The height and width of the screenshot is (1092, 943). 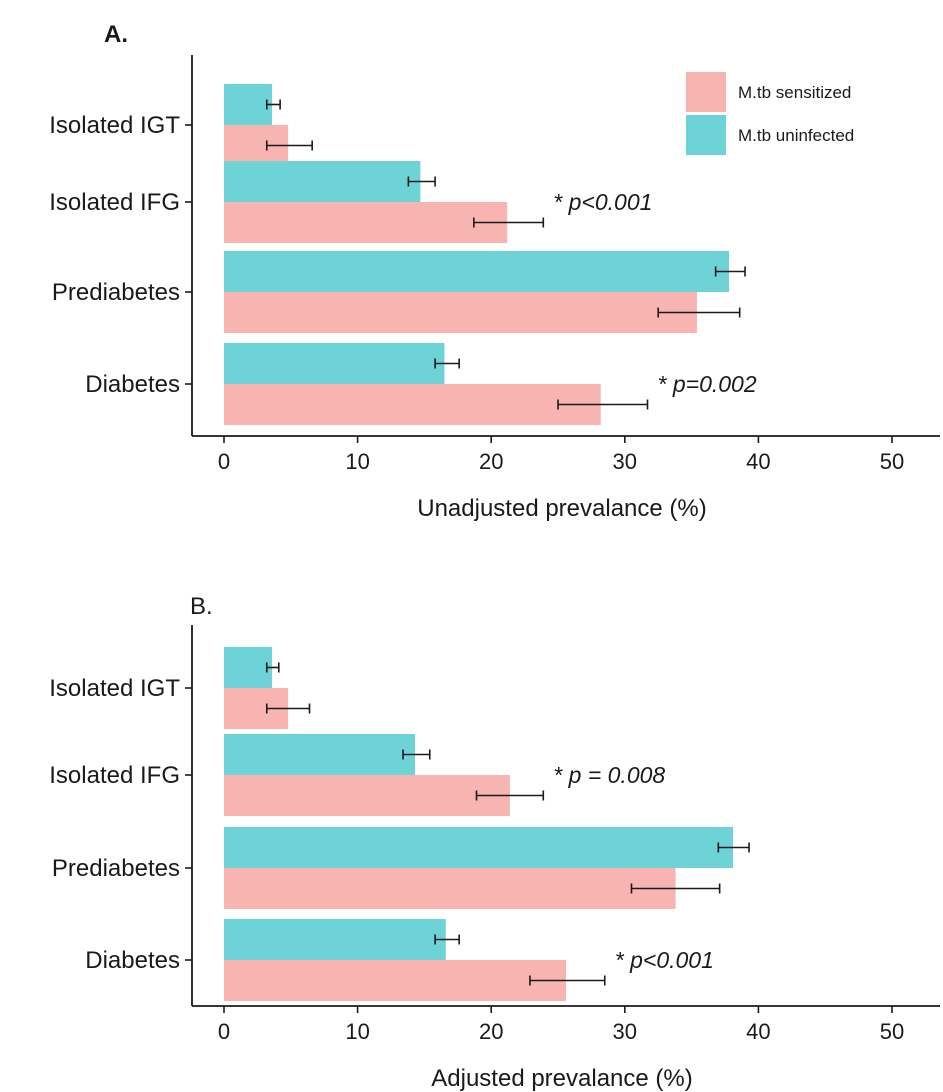 I want to click on panel-label: A., so click(x=116, y=34).